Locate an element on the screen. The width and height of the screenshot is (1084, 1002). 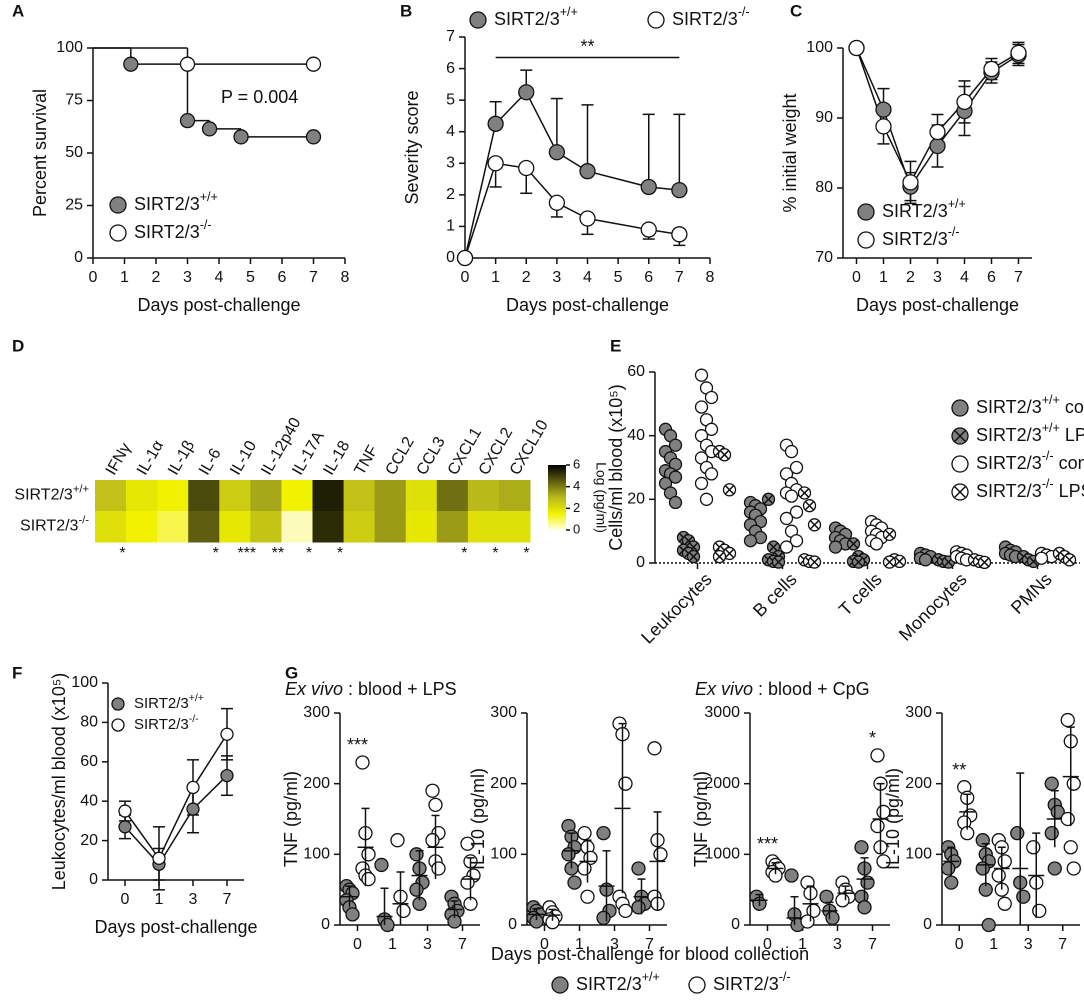
legend-marker is located at coordinates (960, 408).